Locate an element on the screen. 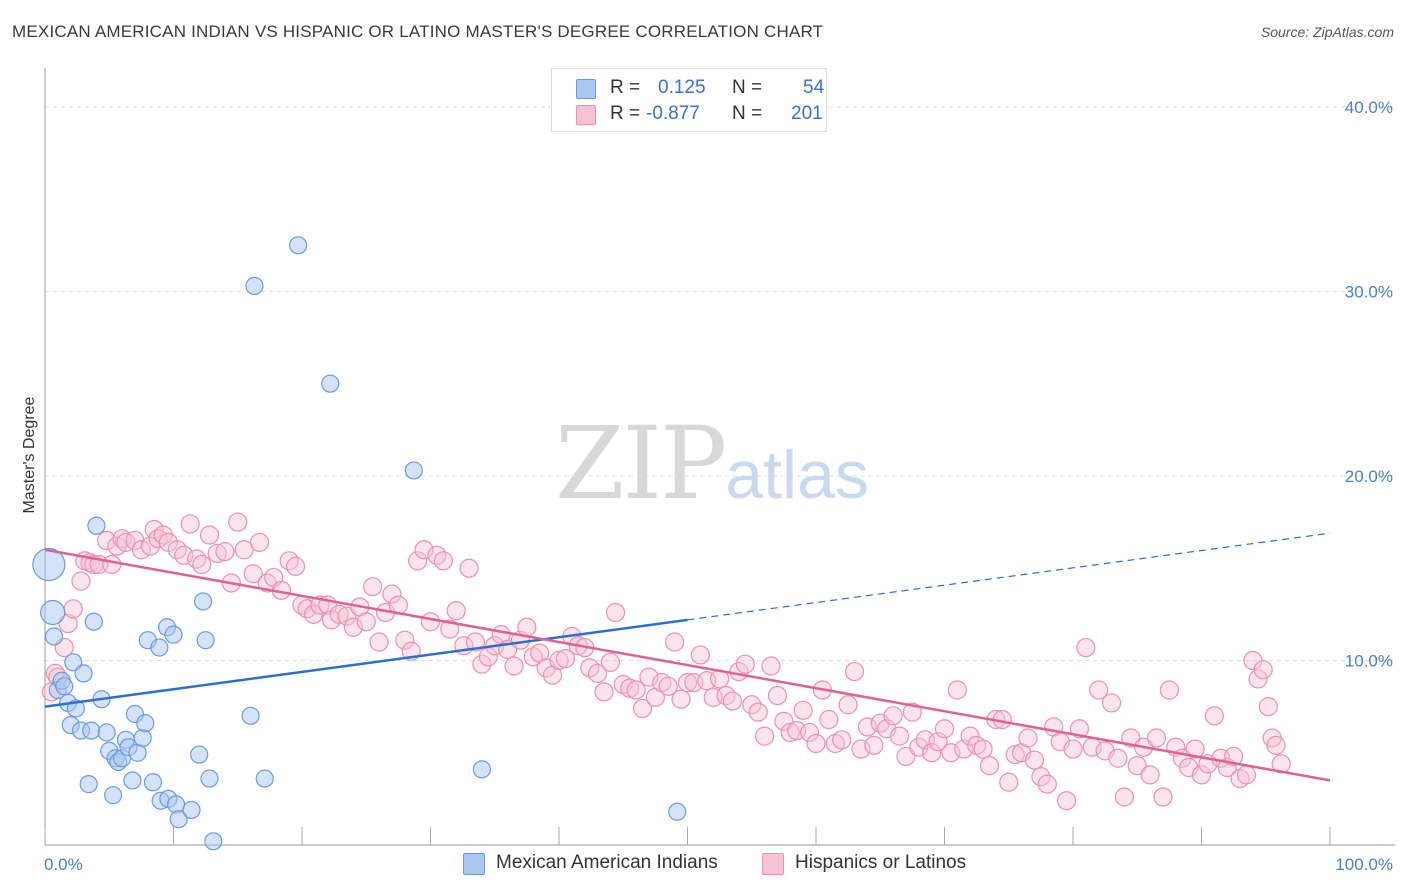 The height and width of the screenshot is (892, 1406). legend-n-value: 201 is located at coordinates (807, 113).